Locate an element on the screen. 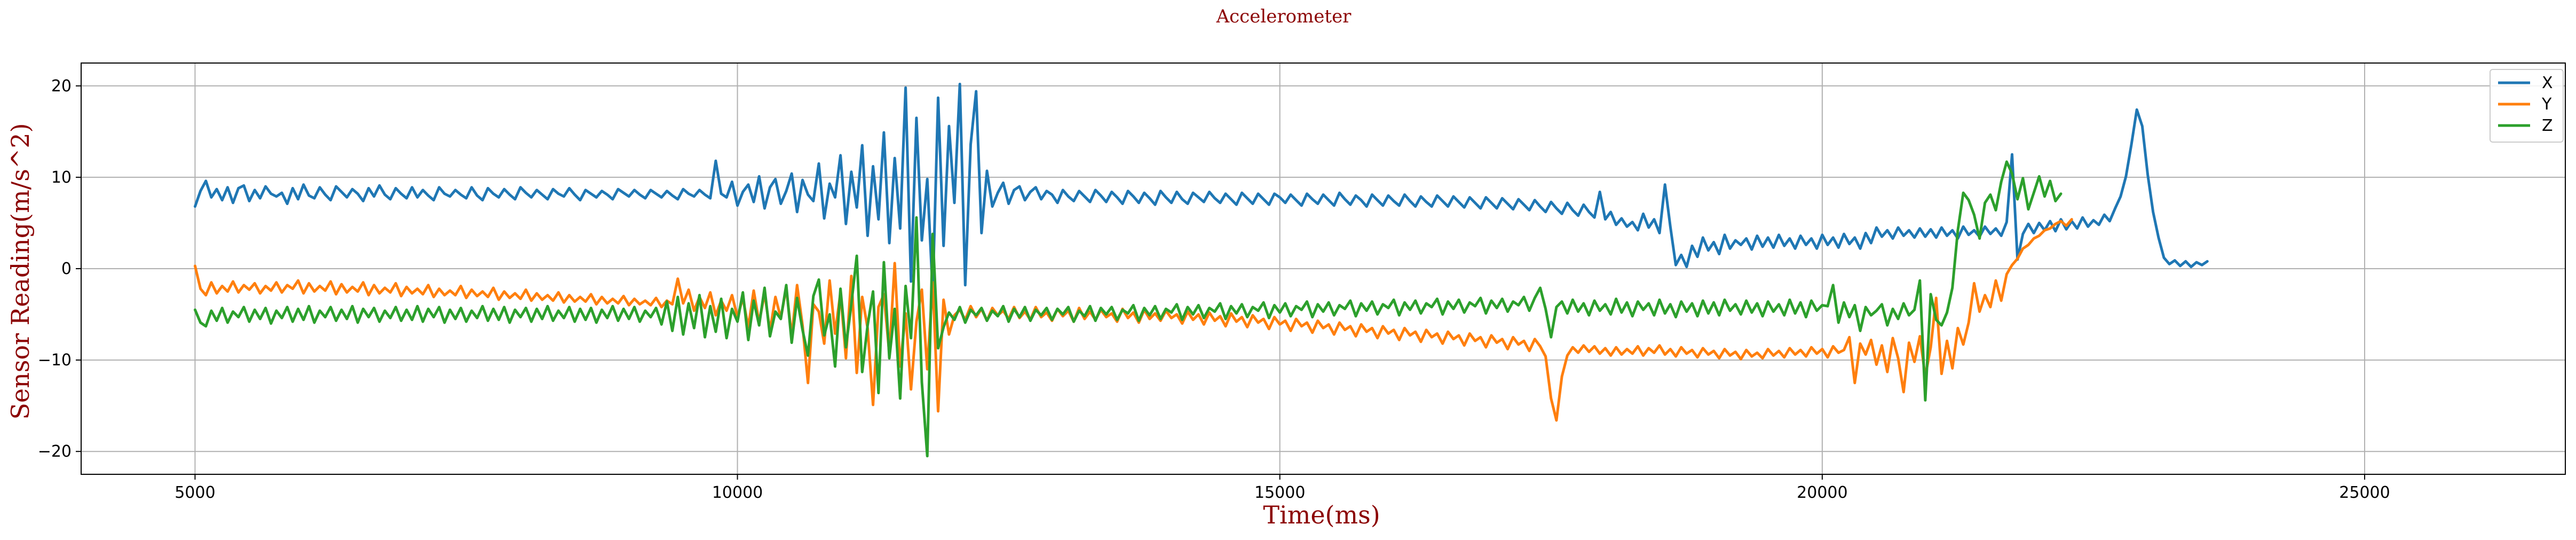 The height and width of the screenshot is (540, 2576). x-tick-label: 25000 is located at coordinates (2364, 492).